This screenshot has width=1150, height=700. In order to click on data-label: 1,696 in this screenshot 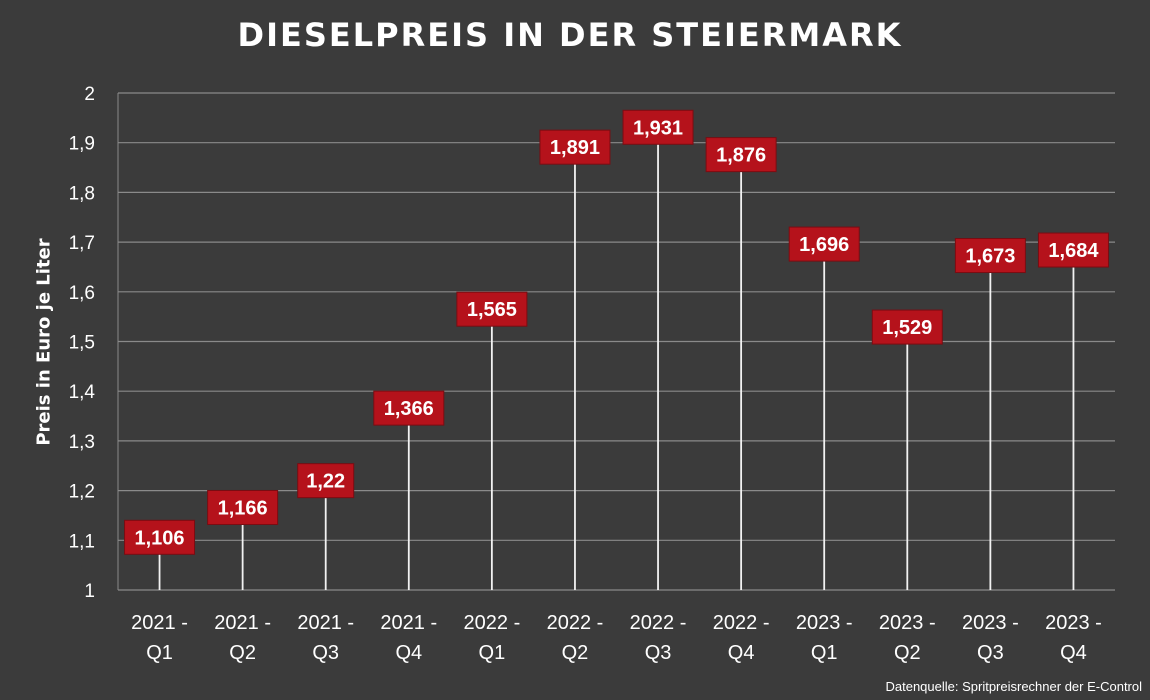, I will do `click(824, 245)`.